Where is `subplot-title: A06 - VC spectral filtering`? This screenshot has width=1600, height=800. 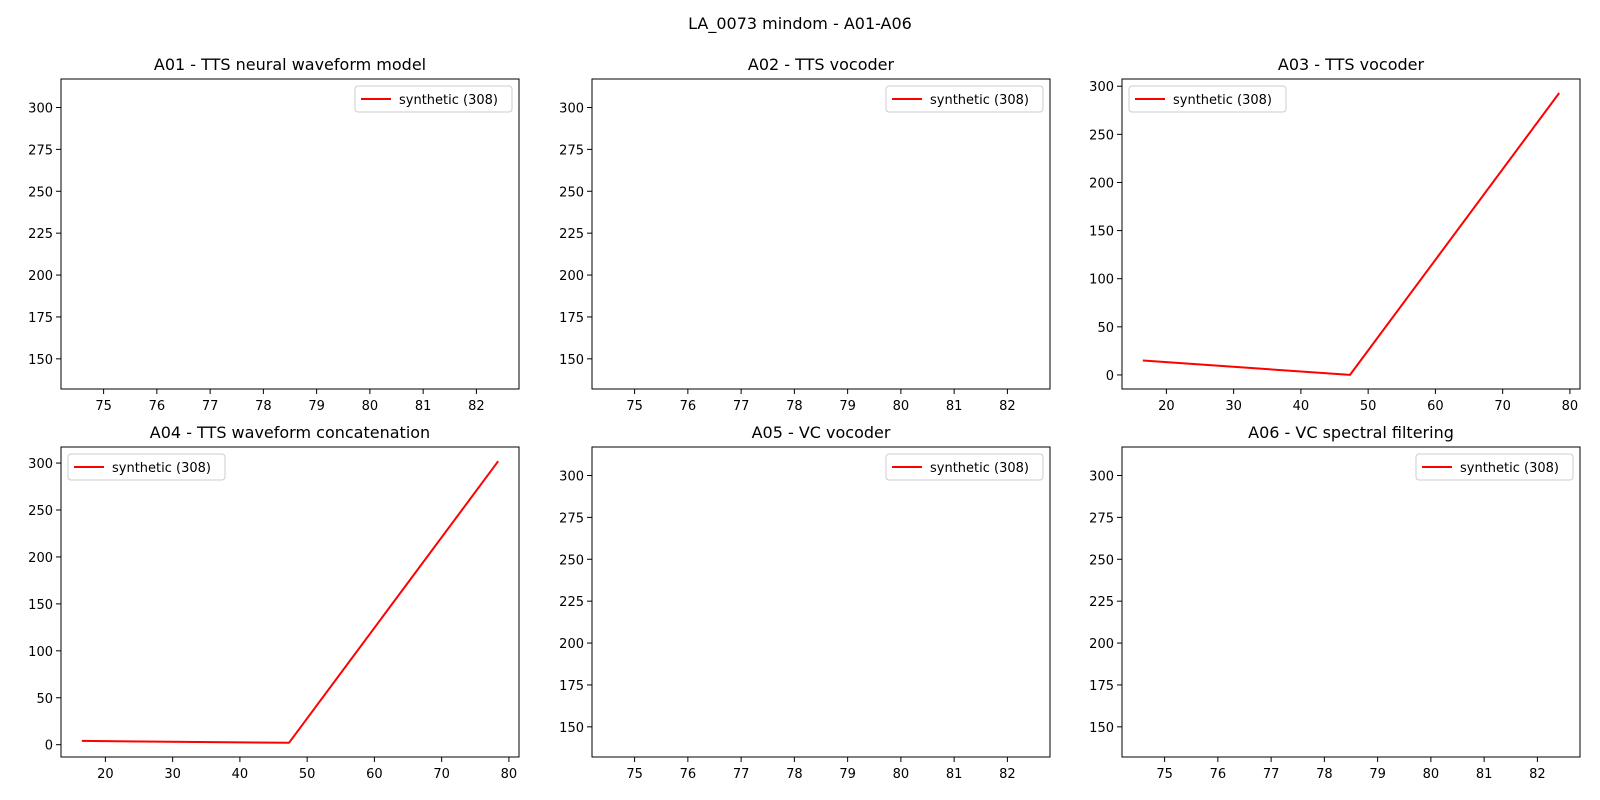 subplot-title: A06 - VC spectral filtering is located at coordinates (1351, 432).